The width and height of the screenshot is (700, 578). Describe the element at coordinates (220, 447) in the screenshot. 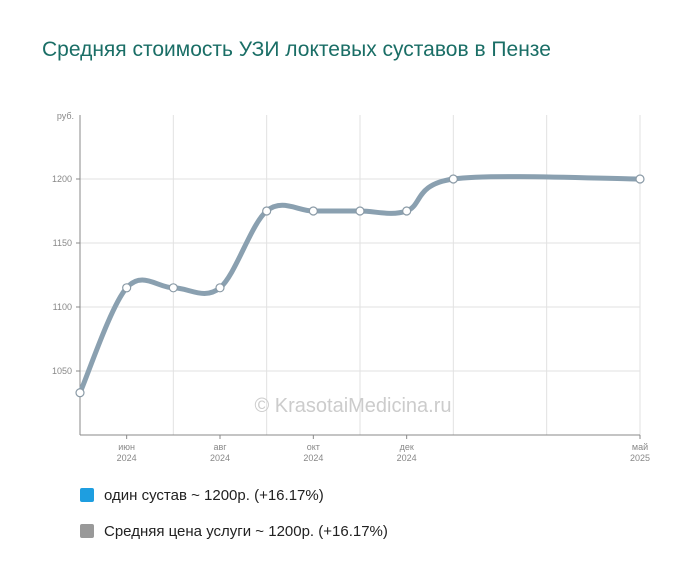

I see `x-tick-month: авг` at that location.